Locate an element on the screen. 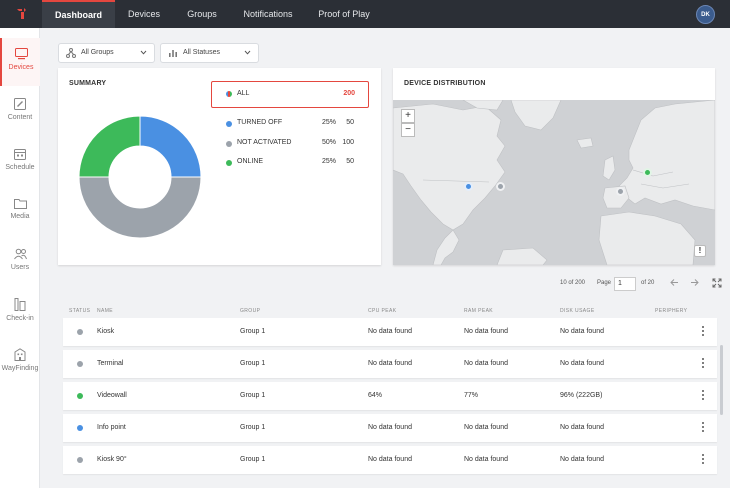  device-name: Terminal is located at coordinates (110, 363).